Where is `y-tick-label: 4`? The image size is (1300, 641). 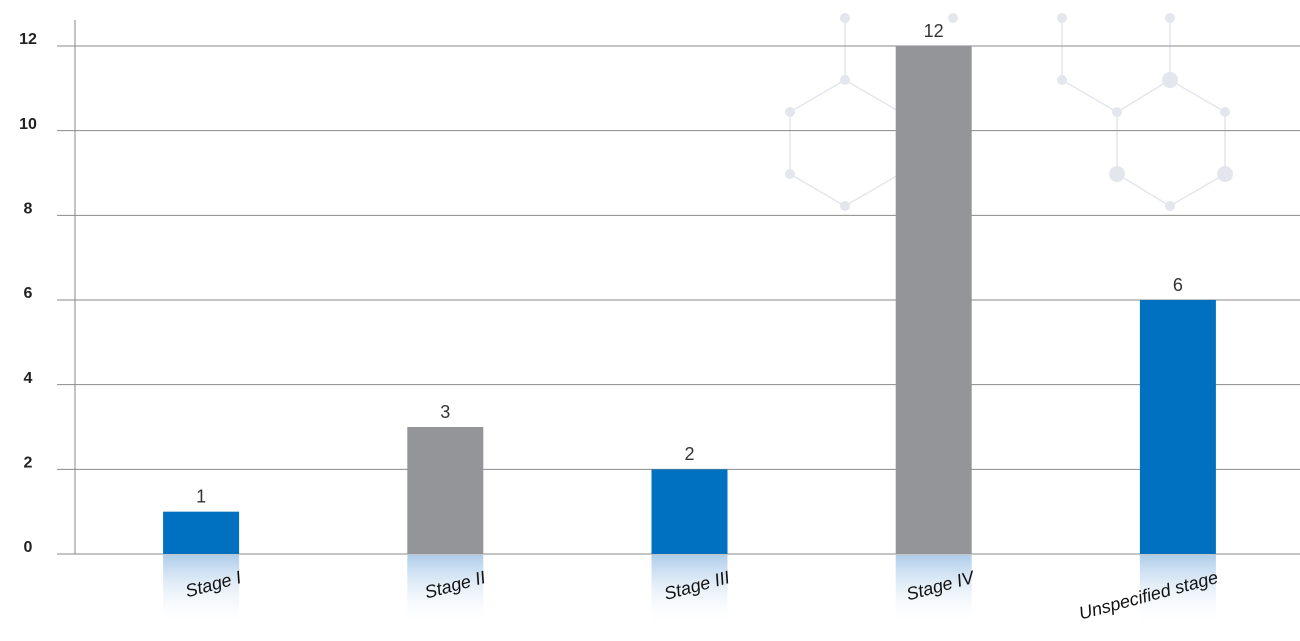
y-tick-label: 4 is located at coordinates (28, 378).